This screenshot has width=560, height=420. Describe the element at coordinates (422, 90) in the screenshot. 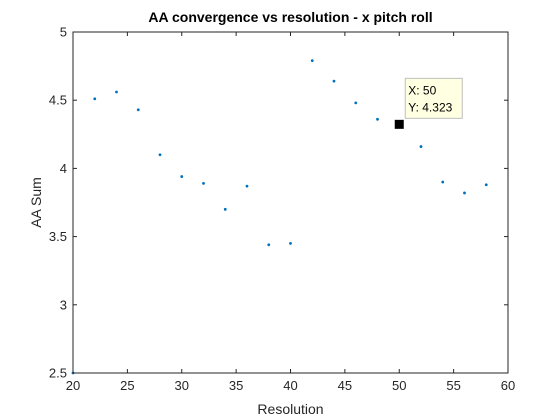

I see `datatip-x-label: X: 50` at that location.